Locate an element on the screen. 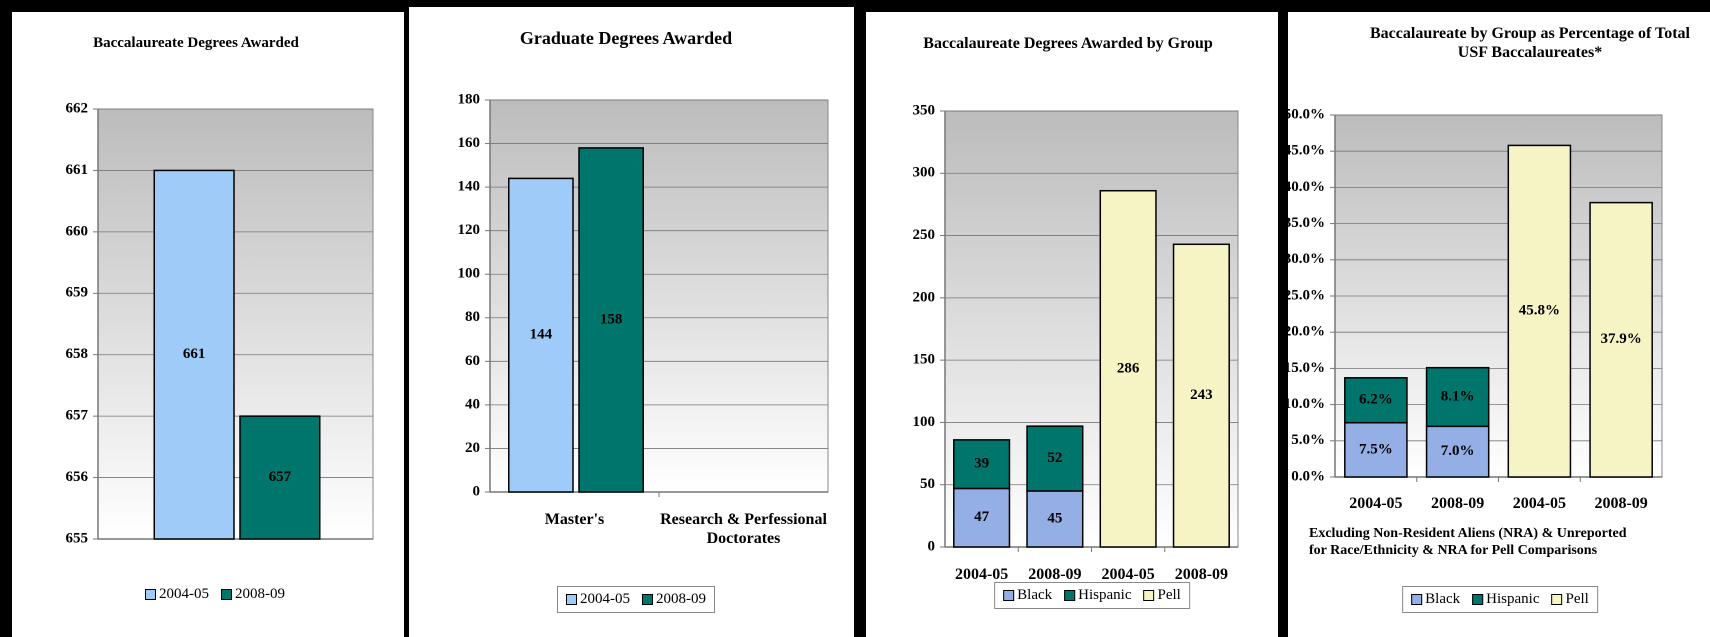  data-label: 47 is located at coordinates (982, 517).